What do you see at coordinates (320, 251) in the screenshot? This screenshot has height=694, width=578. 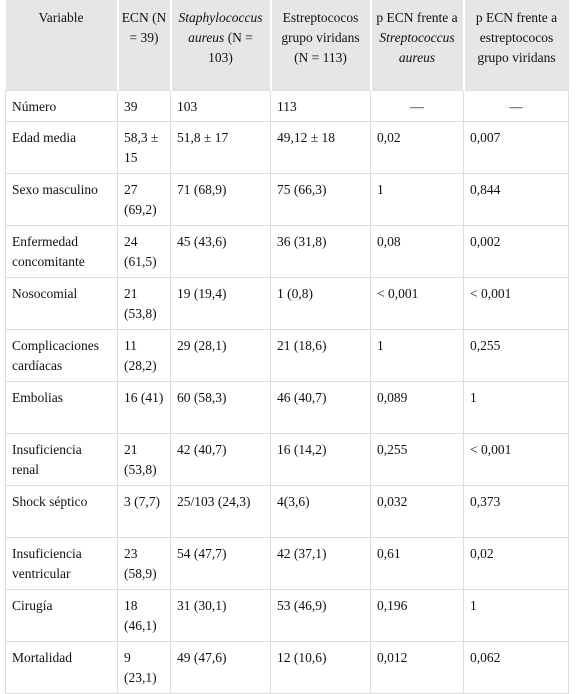 I see `cell: 36 (31,8)` at bounding box center [320, 251].